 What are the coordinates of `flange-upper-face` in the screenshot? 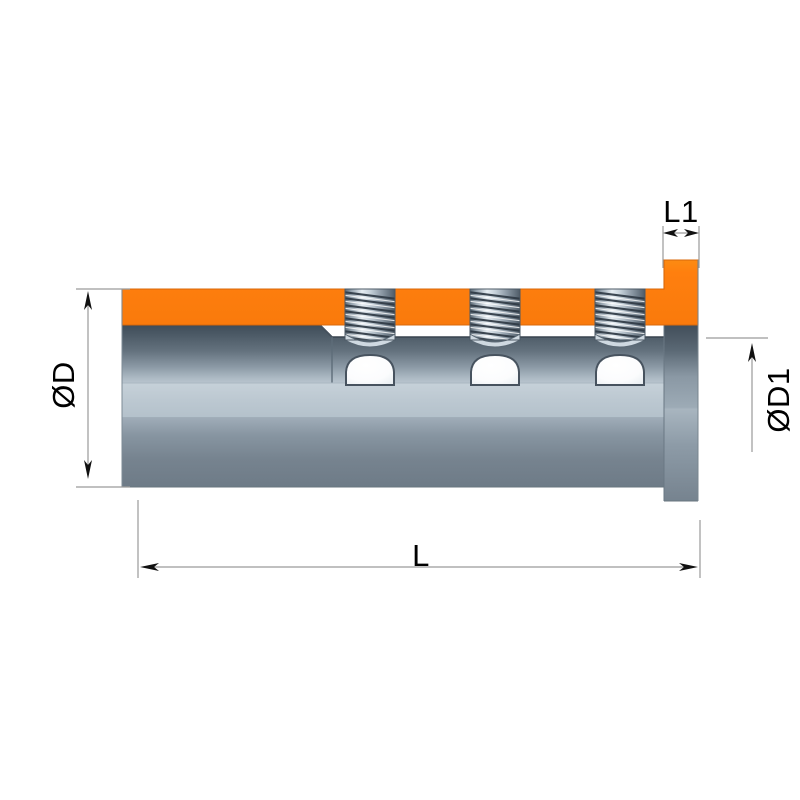 It's located at (681, 366).